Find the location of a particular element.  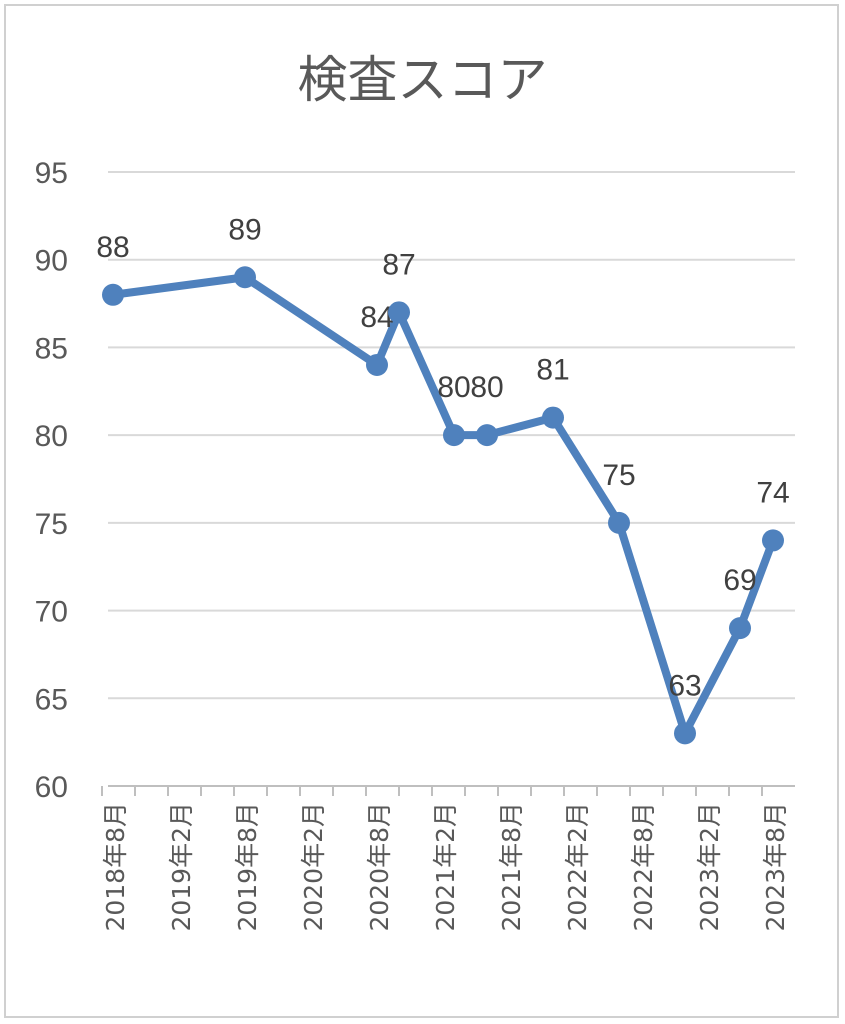

x-tick-label: 2019年8月 is located at coordinates (247, 867).